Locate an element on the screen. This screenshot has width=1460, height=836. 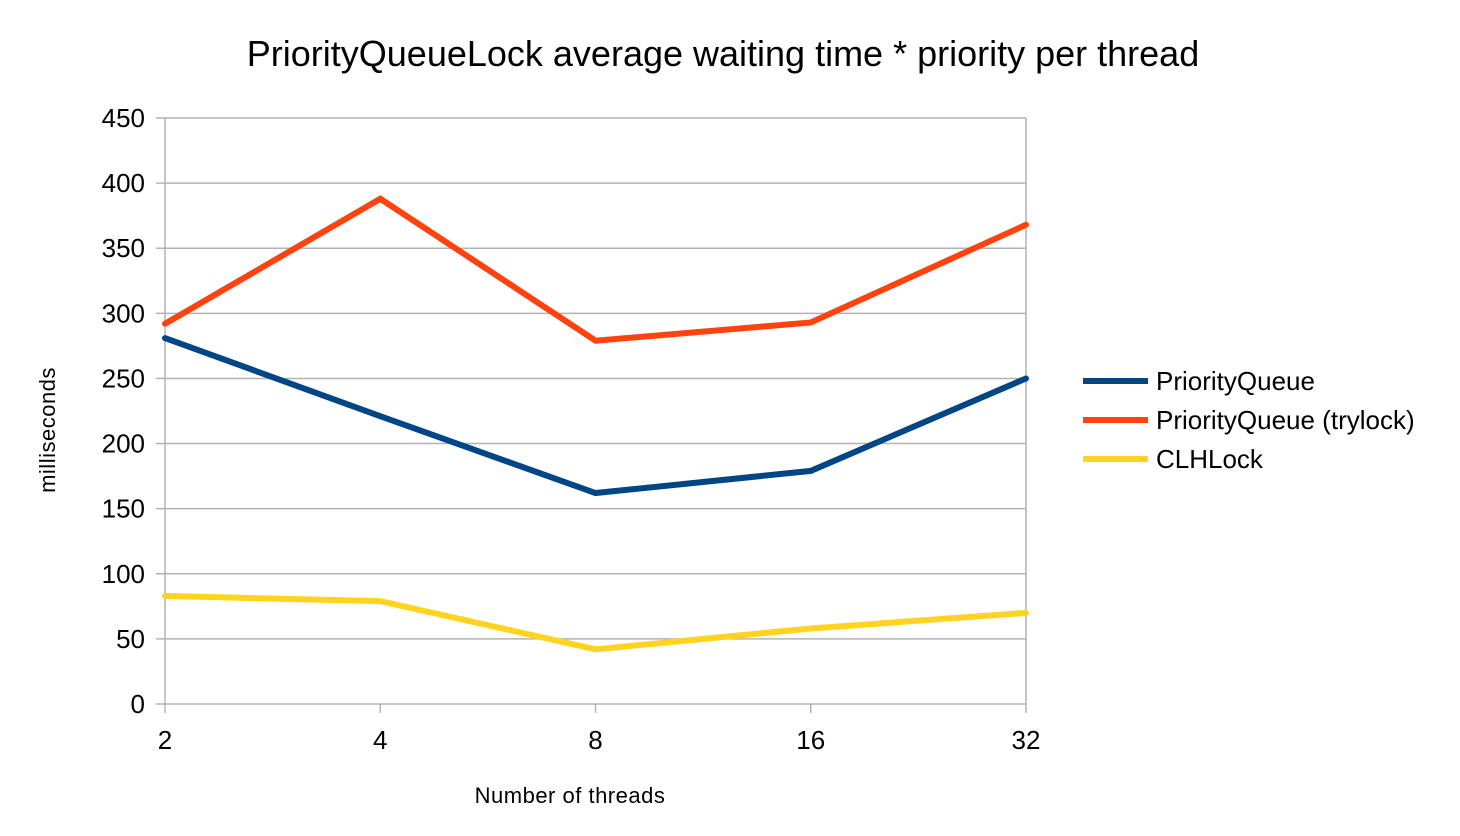
y-tick-label: 200 is located at coordinates (123, 444).